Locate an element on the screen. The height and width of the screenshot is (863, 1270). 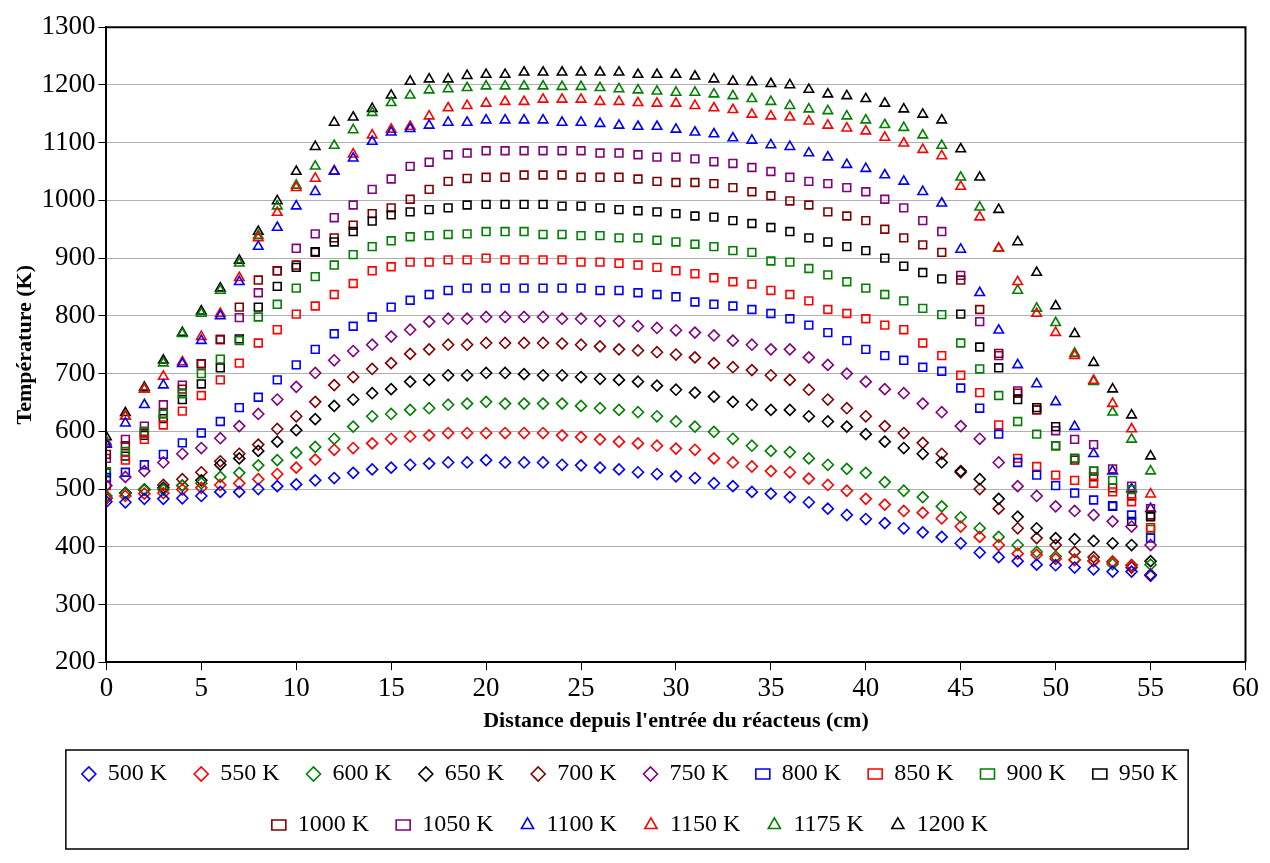
legend-label: 650 K is located at coordinates (474, 772).